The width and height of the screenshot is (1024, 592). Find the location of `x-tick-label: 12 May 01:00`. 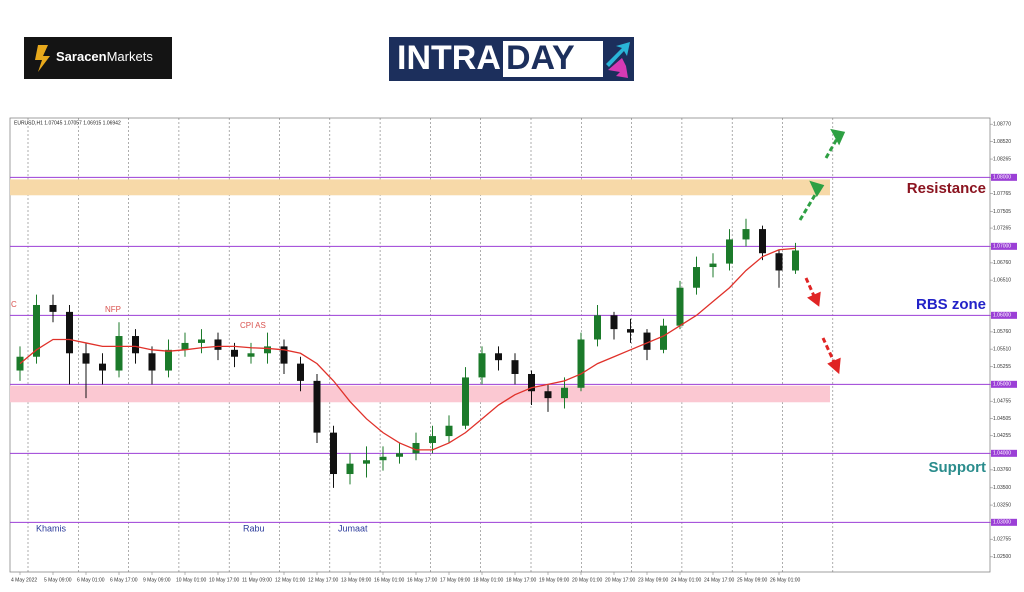

x-tick-label: 12 May 01:00 is located at coordinates (290, 580).